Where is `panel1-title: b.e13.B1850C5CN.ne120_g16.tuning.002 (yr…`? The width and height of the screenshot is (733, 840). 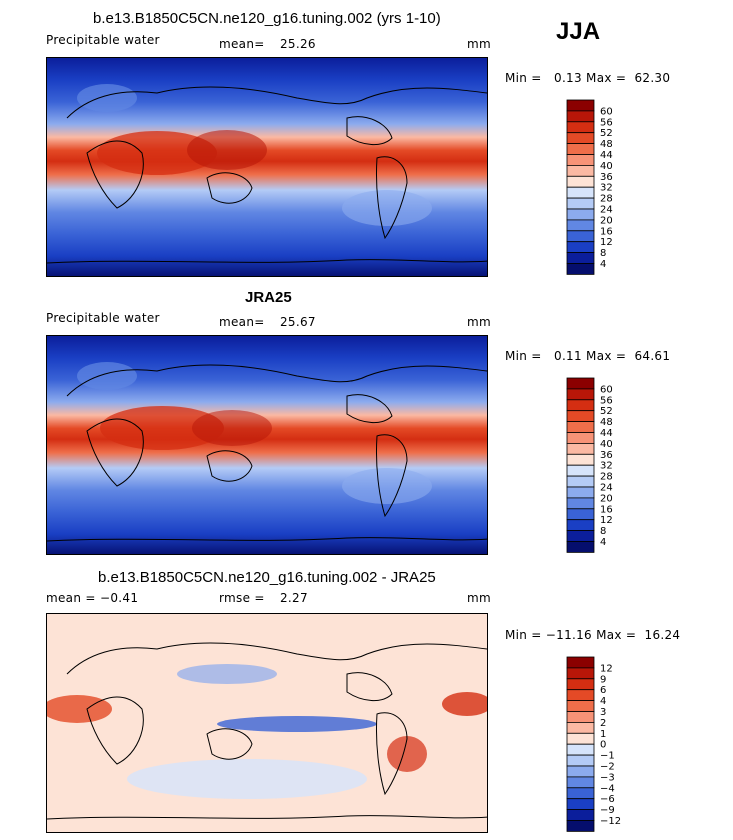
panel1-title: b.e13.B1850C5CN.ne120_g16.tuning.002 (yr… is located at coordinates (267, 18).